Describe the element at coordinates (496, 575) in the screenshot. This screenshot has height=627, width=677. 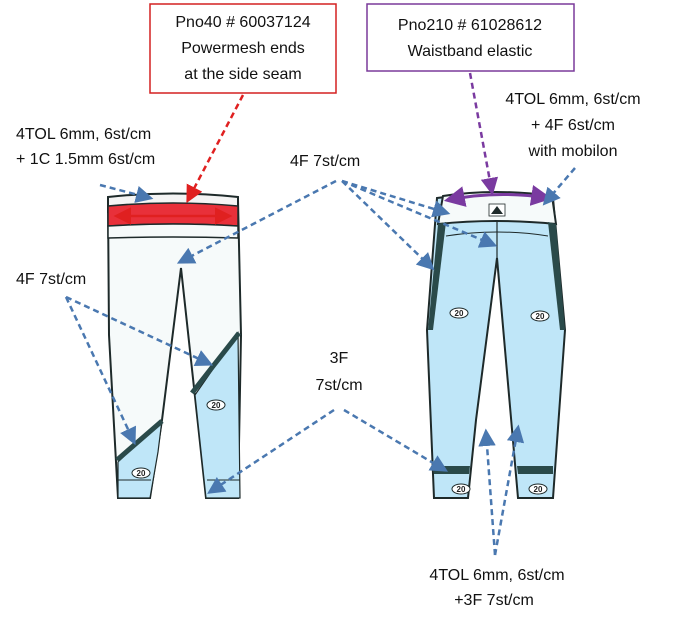
I see `bottom-stitch-label-1: 4TOL 6mm, 6st/cm` at that location.